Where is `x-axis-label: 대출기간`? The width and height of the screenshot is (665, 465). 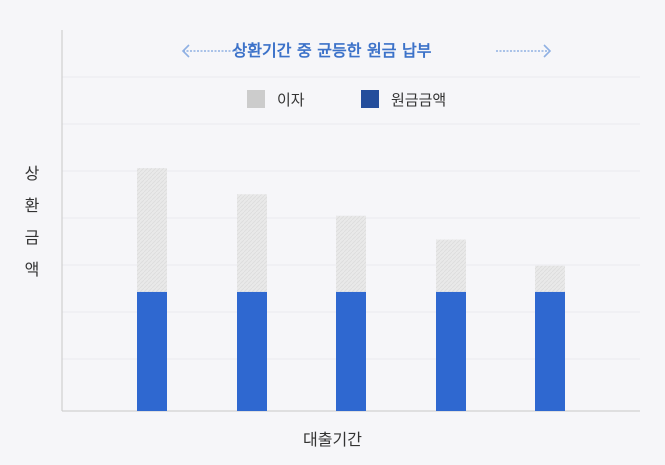
x-axis-label: 대출기간 is located at coordinates (332, 439).